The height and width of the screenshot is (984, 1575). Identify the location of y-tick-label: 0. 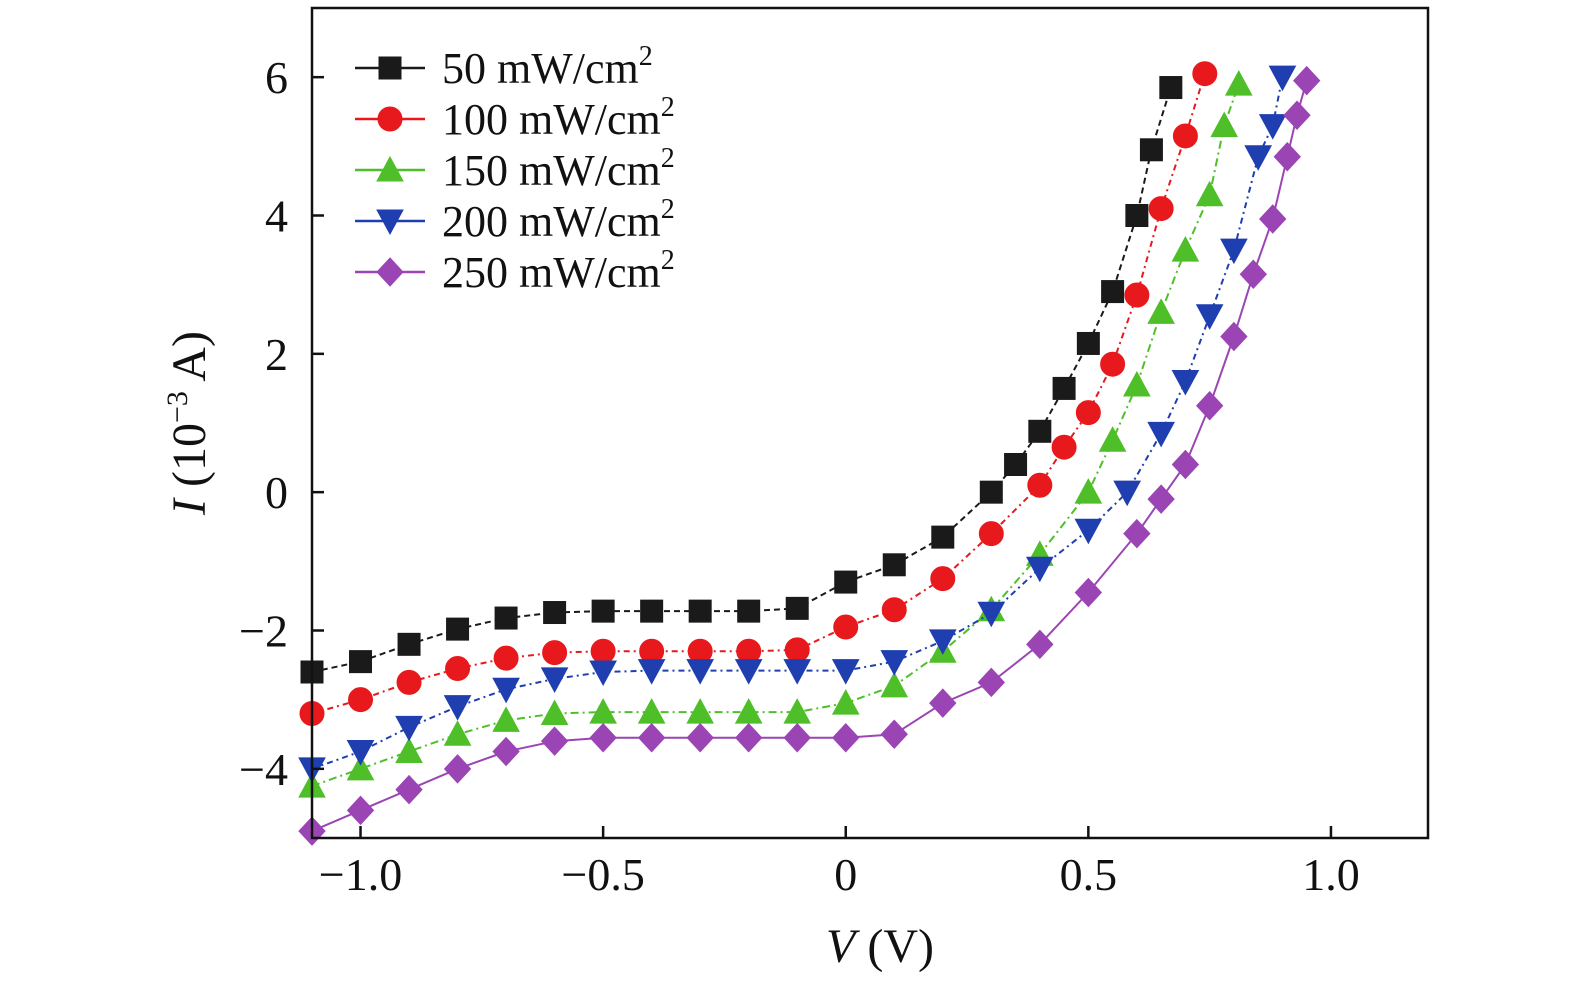
(276, 492).